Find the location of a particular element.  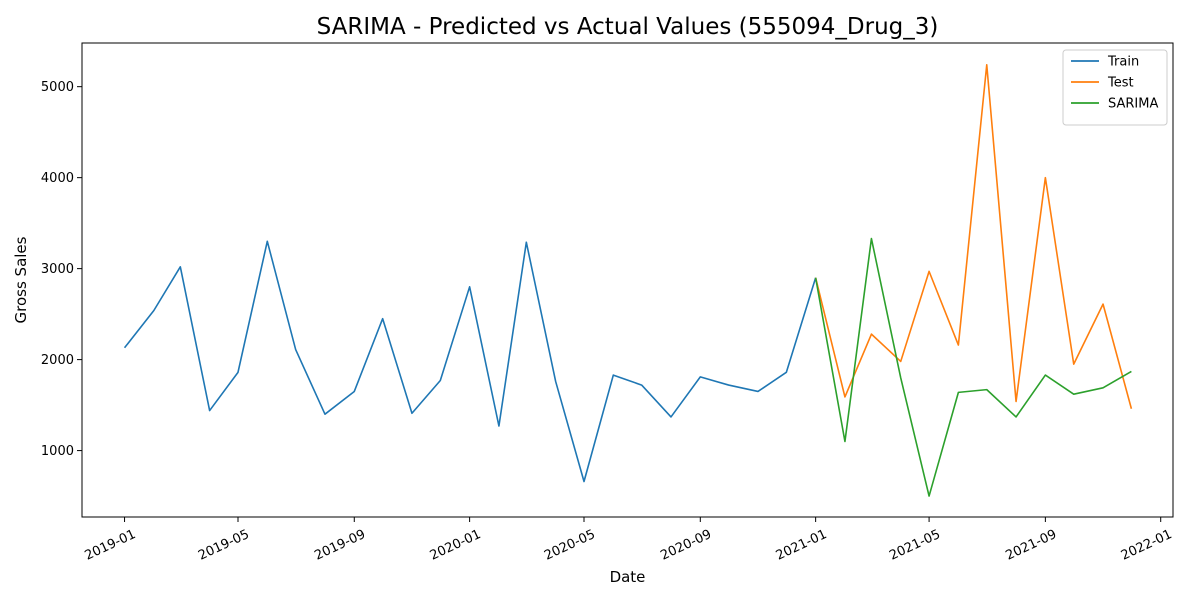

x-axis-label: Date is located at coordinates (628, 577).